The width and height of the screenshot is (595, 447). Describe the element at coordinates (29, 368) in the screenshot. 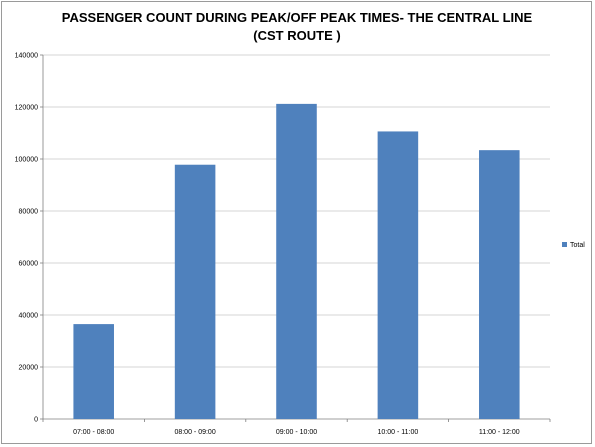

I see `y-tick-label: 20000` at that location.